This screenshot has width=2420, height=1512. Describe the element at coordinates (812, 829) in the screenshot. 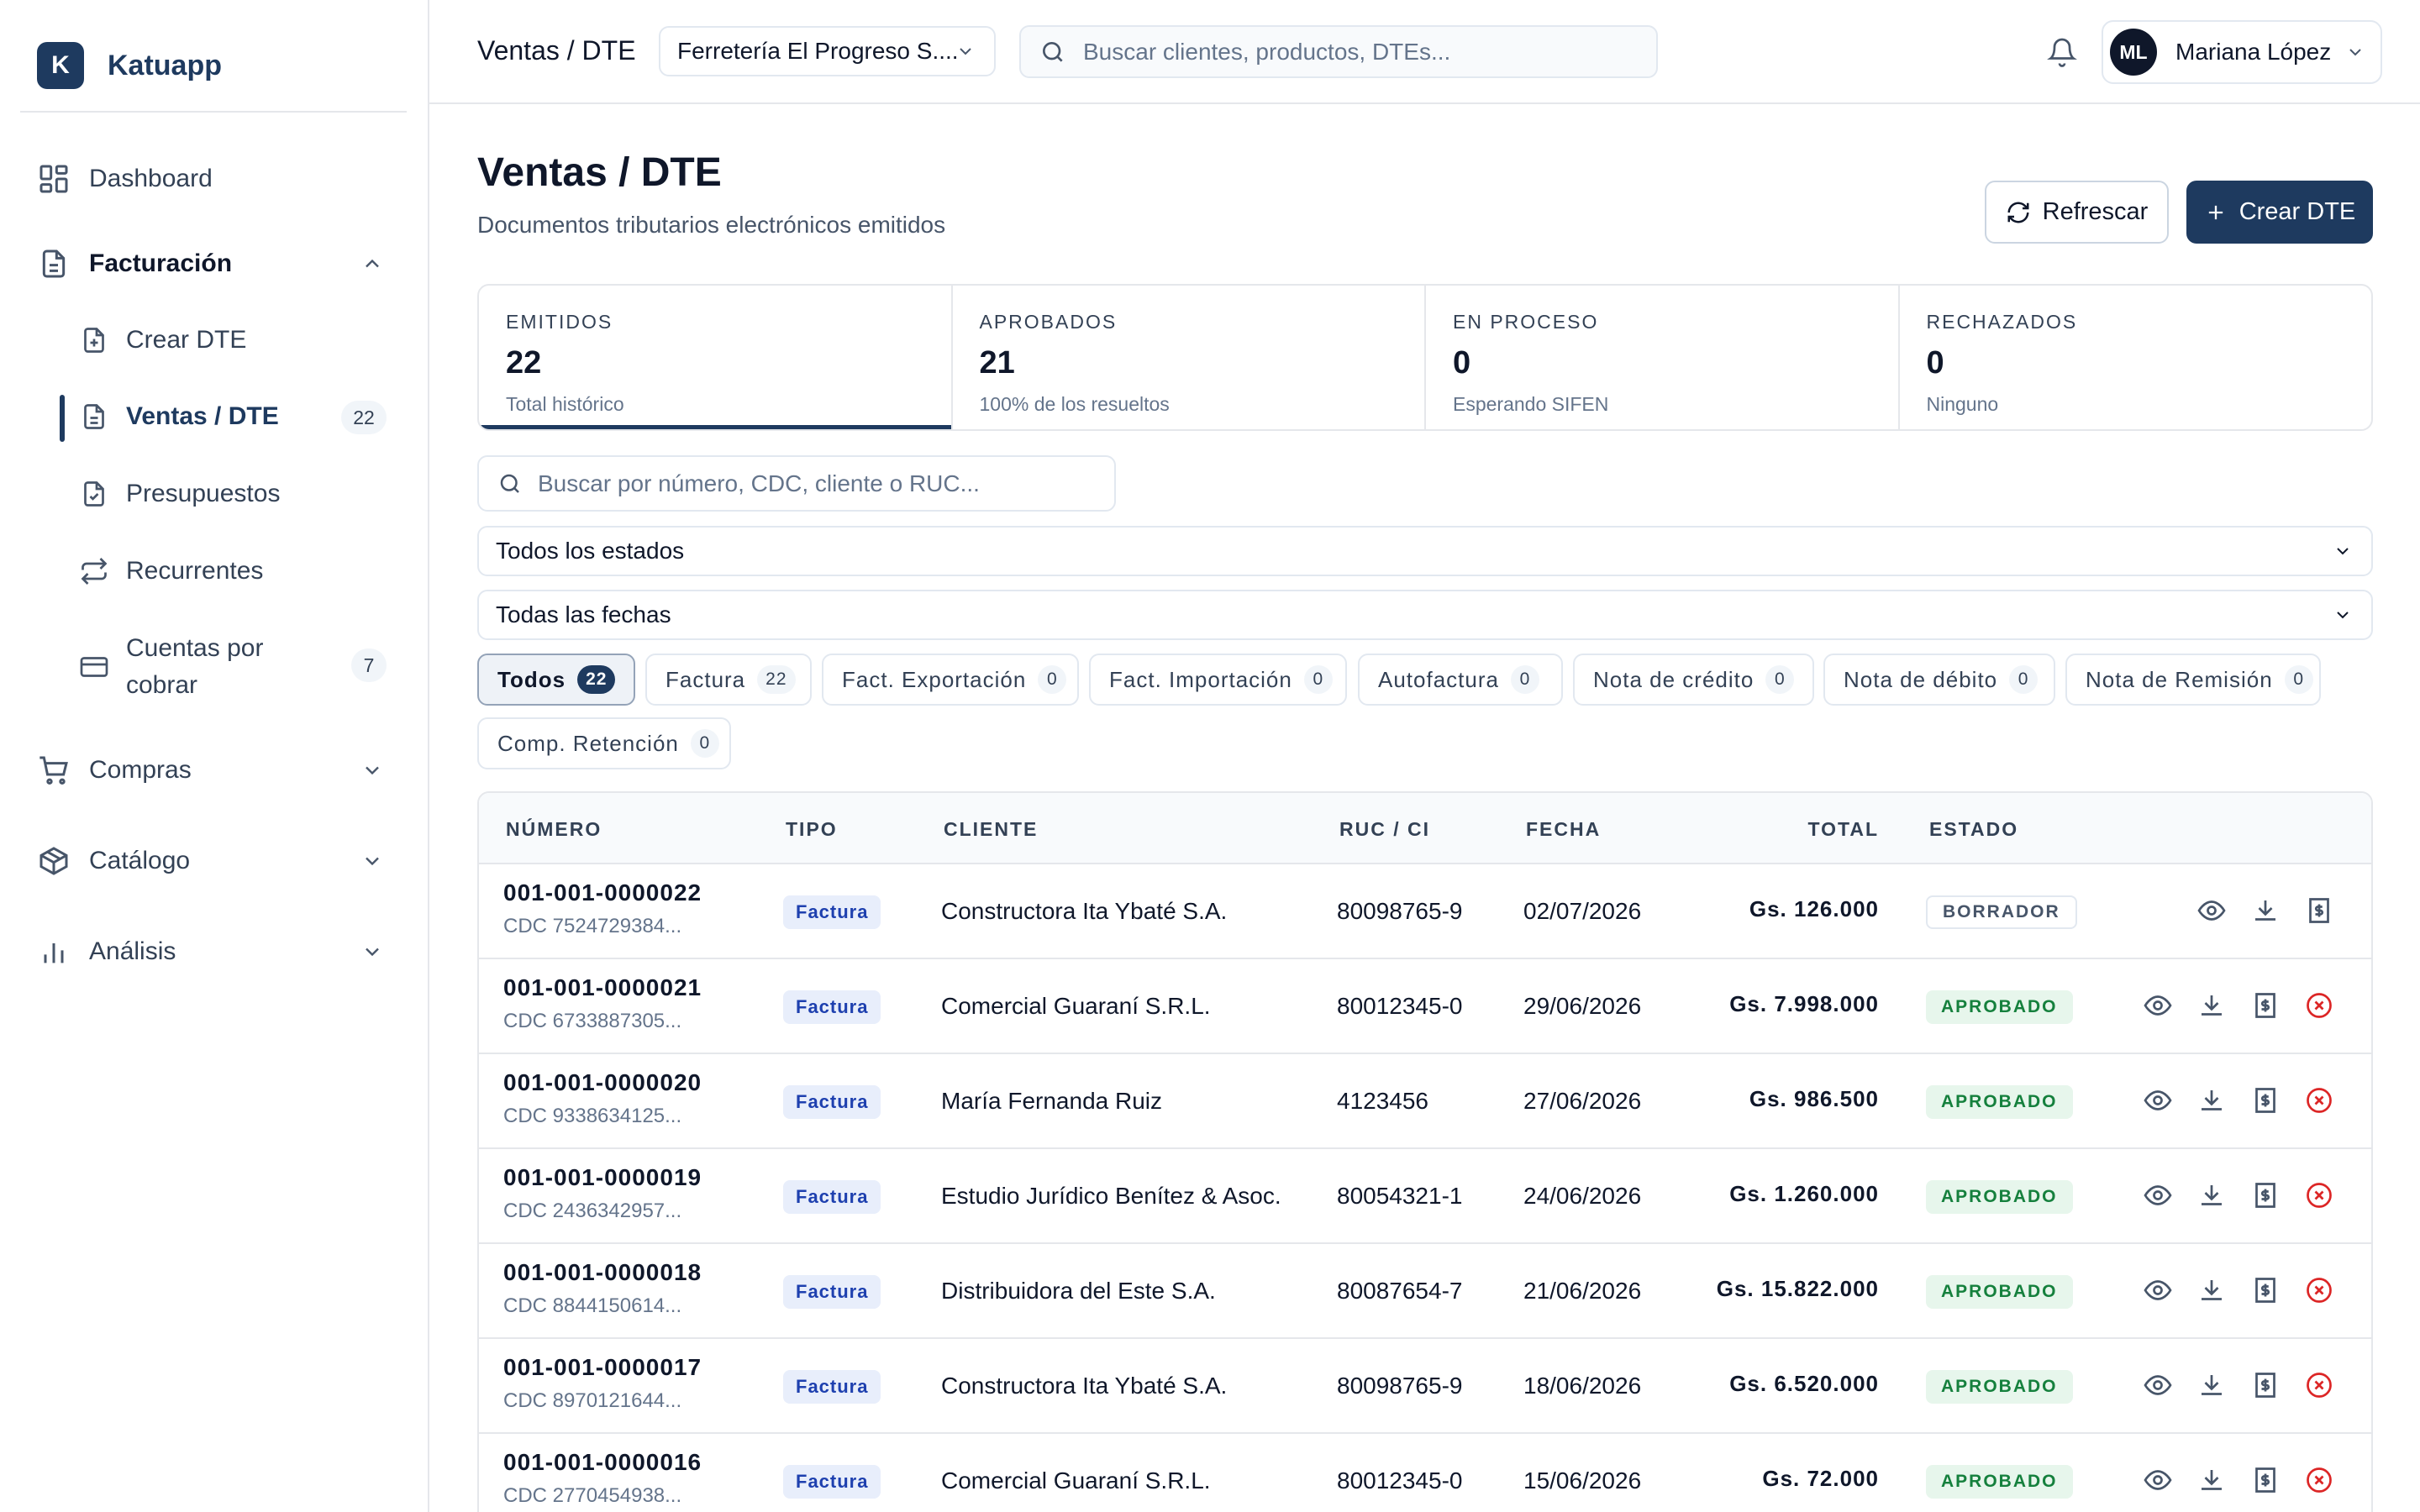

I see `th-tipo: TIPO` at that location.